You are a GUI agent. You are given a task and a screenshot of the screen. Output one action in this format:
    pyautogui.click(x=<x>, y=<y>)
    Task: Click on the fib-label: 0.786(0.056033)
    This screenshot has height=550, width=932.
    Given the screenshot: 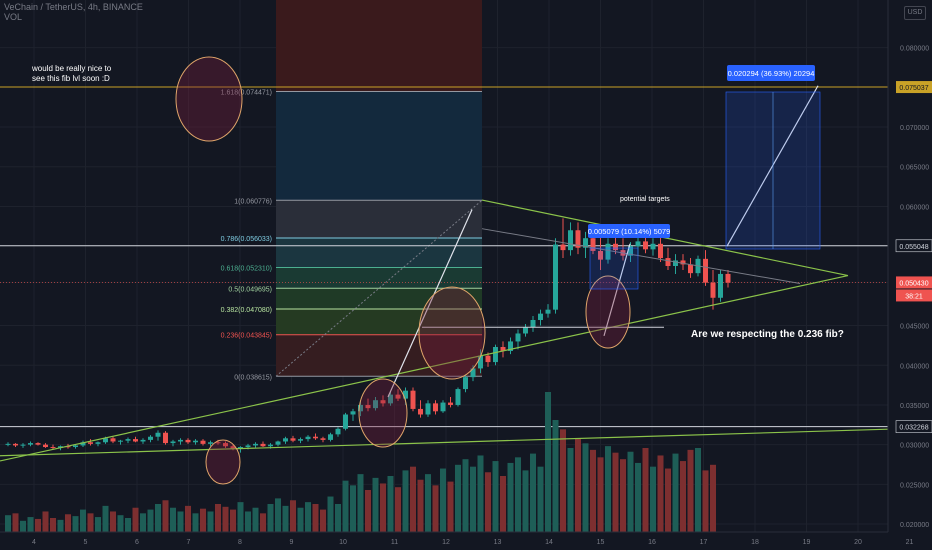 What is the action you would take?
    pyautogui.click(x=246, y=239)
    